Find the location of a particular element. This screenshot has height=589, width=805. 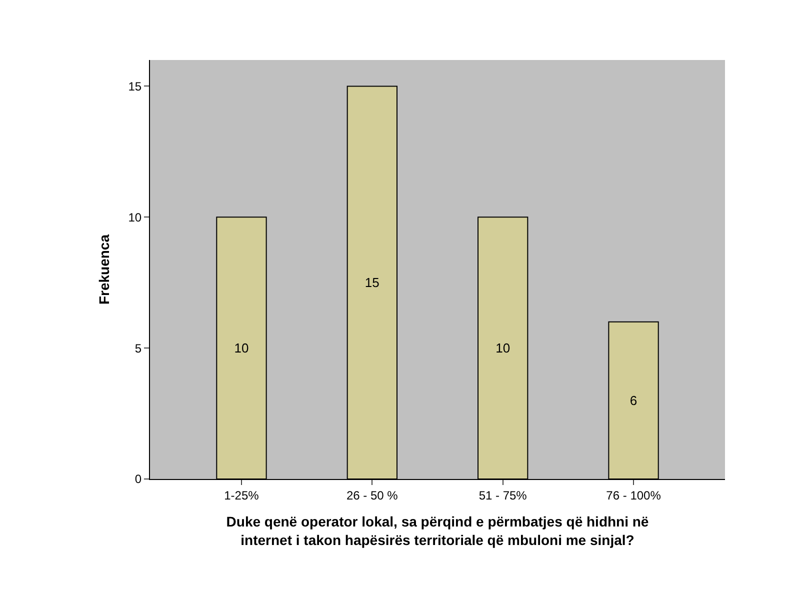

x-tick-label: 1-25% is located at coordinates (242, 495).